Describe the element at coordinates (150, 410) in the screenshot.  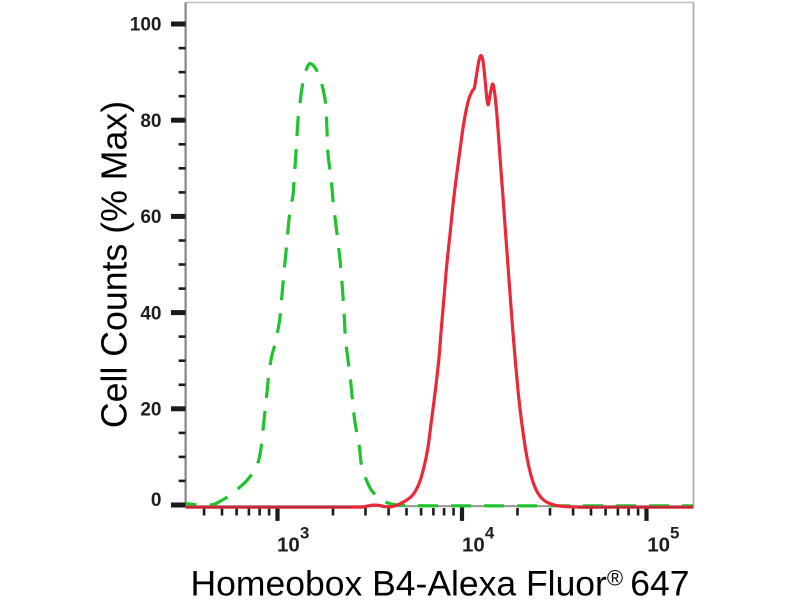
I see `svg-text: 20` at that location.